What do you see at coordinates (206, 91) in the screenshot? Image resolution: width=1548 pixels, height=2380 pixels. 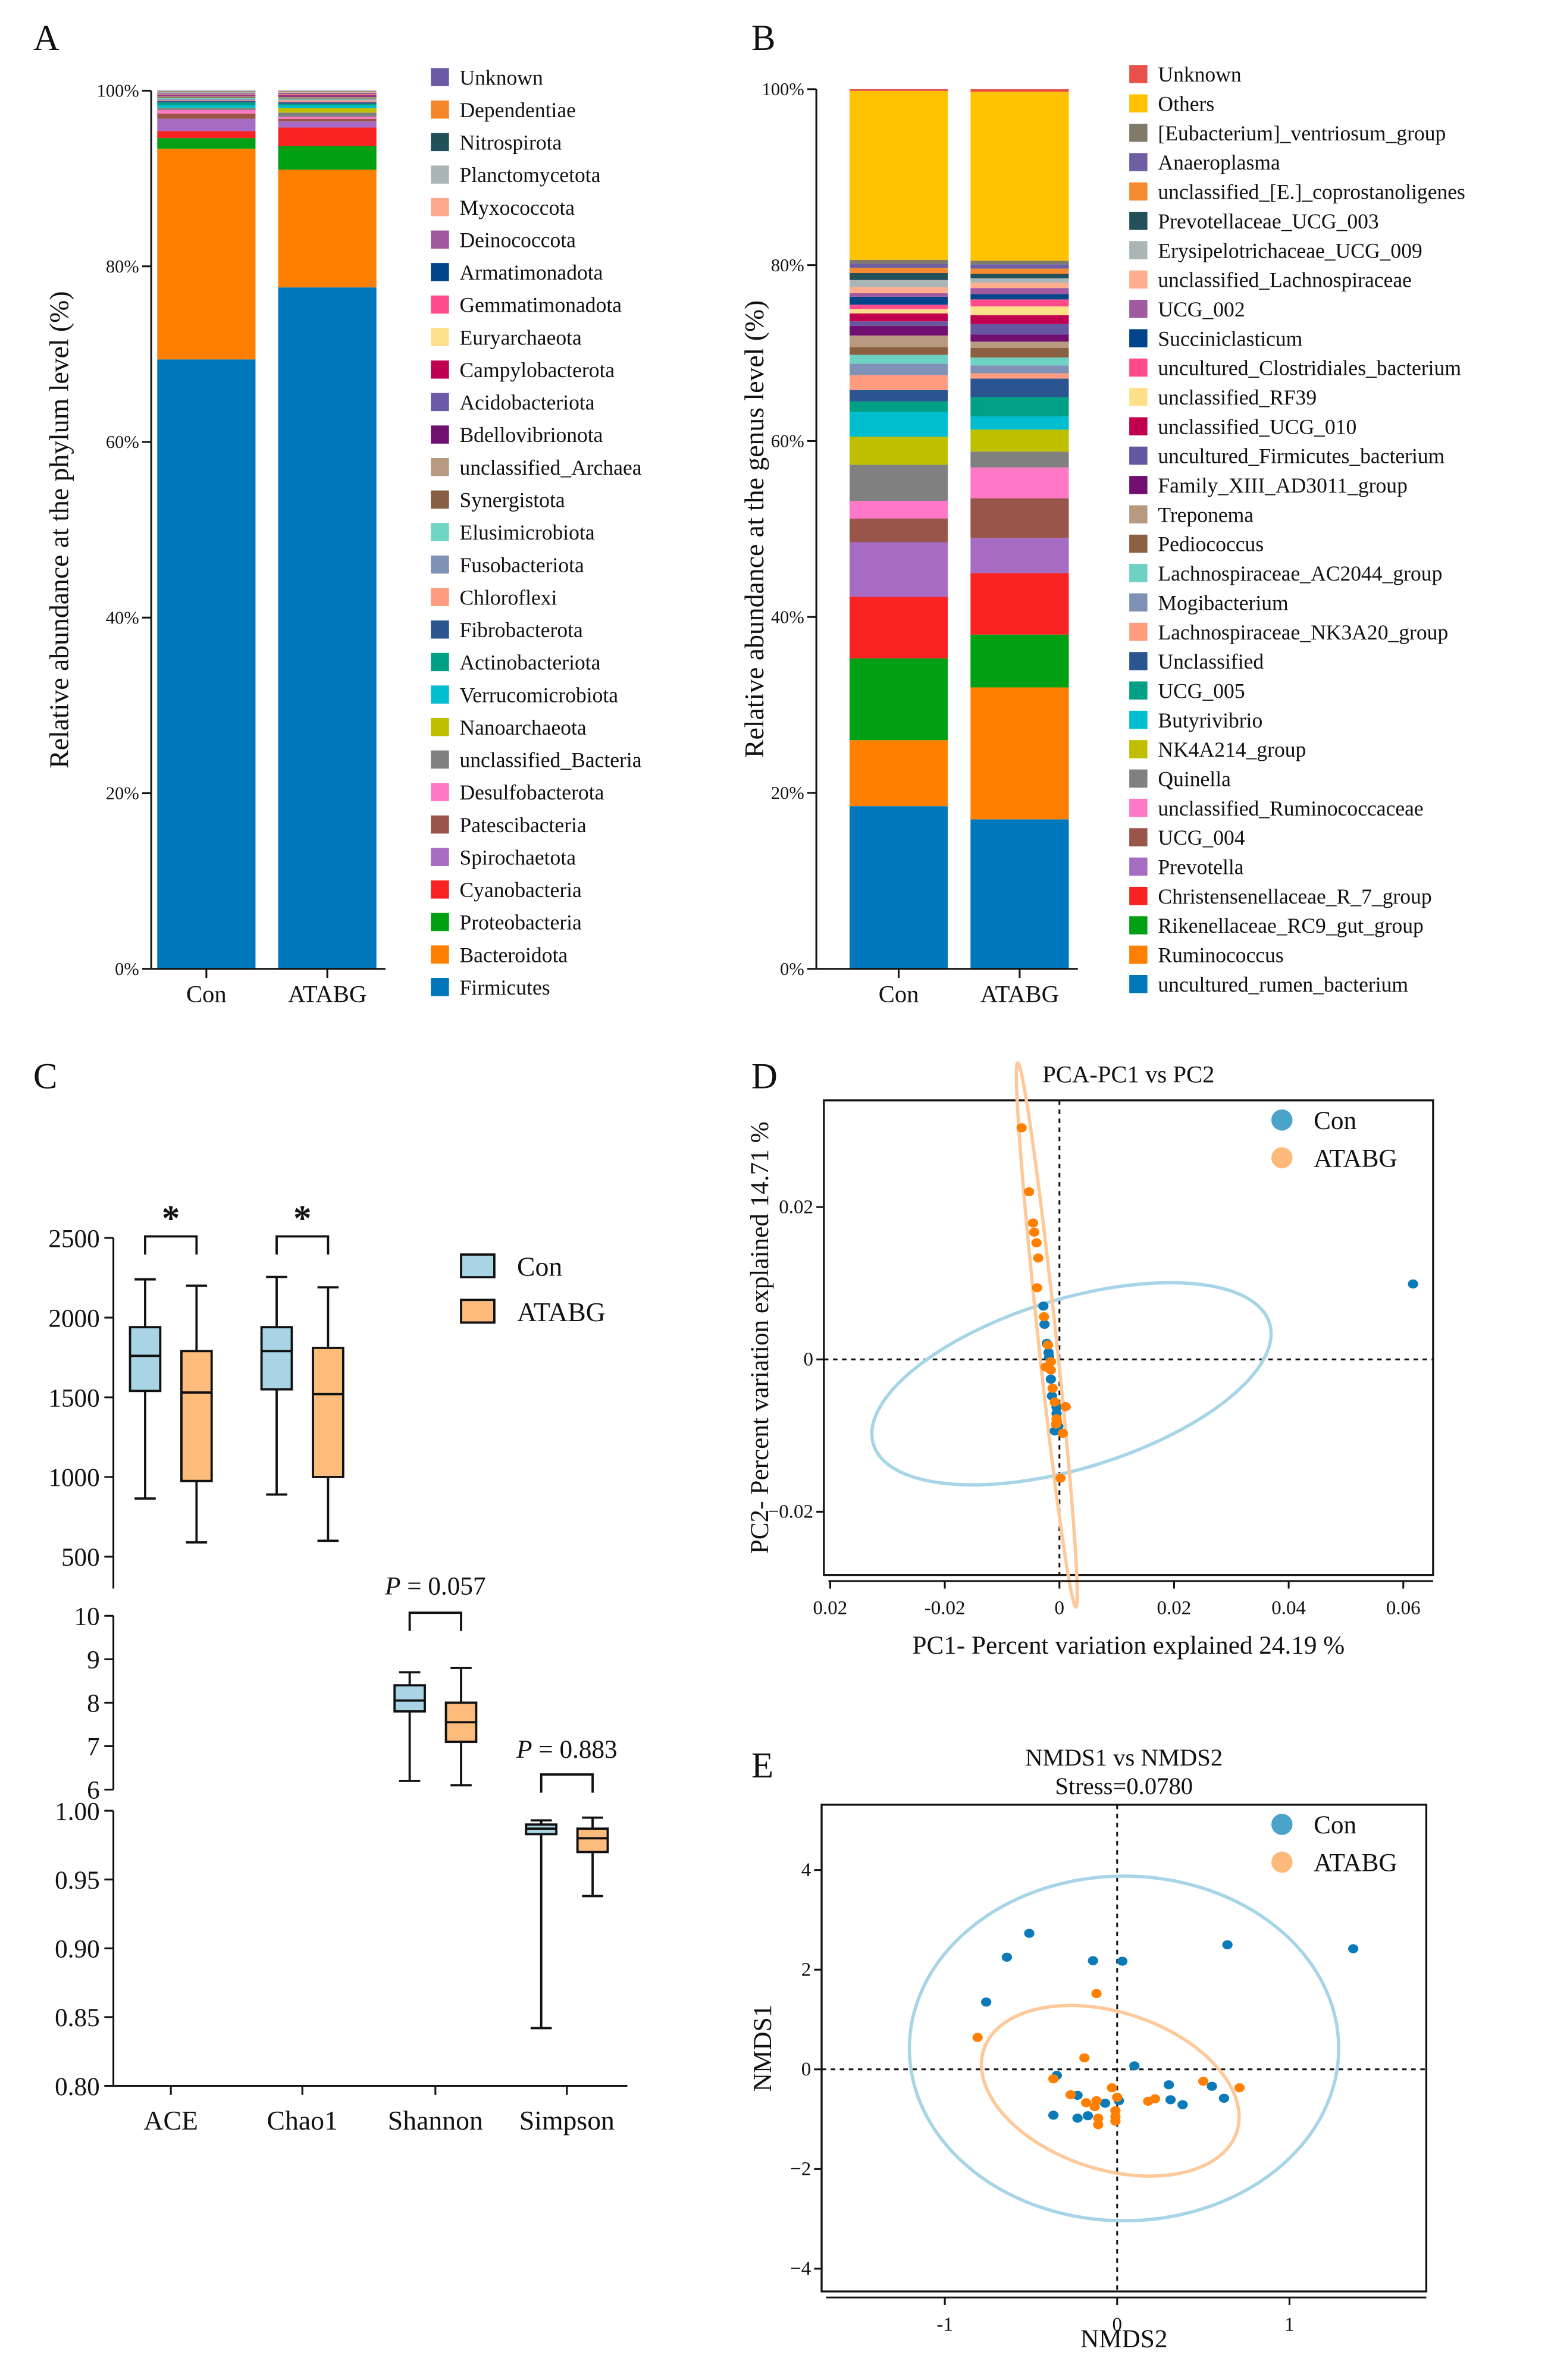 I see `bar-segment-Unknown` at bounding box center [206, 91].